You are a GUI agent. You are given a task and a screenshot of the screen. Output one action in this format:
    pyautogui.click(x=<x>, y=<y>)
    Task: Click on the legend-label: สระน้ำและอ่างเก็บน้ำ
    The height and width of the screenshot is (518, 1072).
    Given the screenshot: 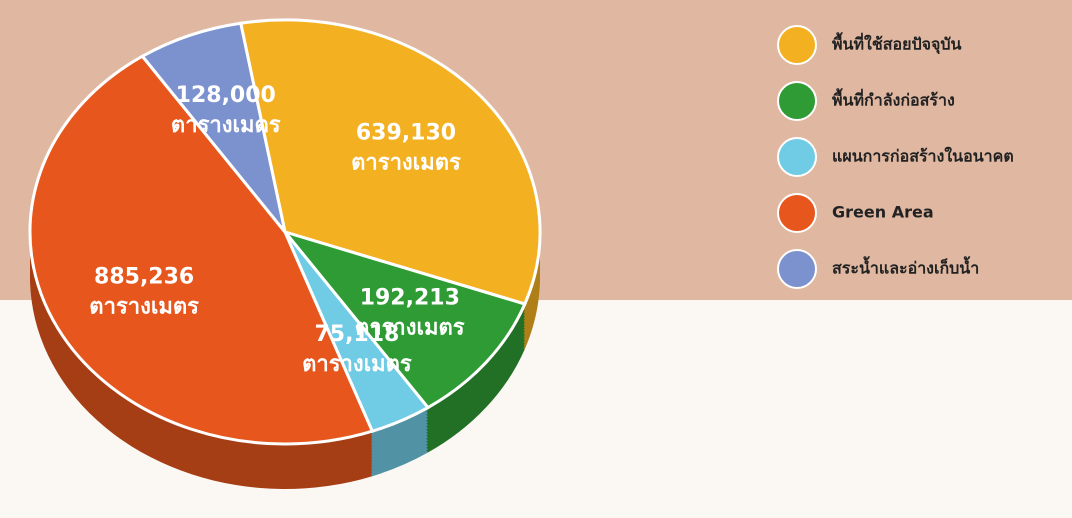 What is the action you would take?
    pyautogui.click(x=905, y=267)
    